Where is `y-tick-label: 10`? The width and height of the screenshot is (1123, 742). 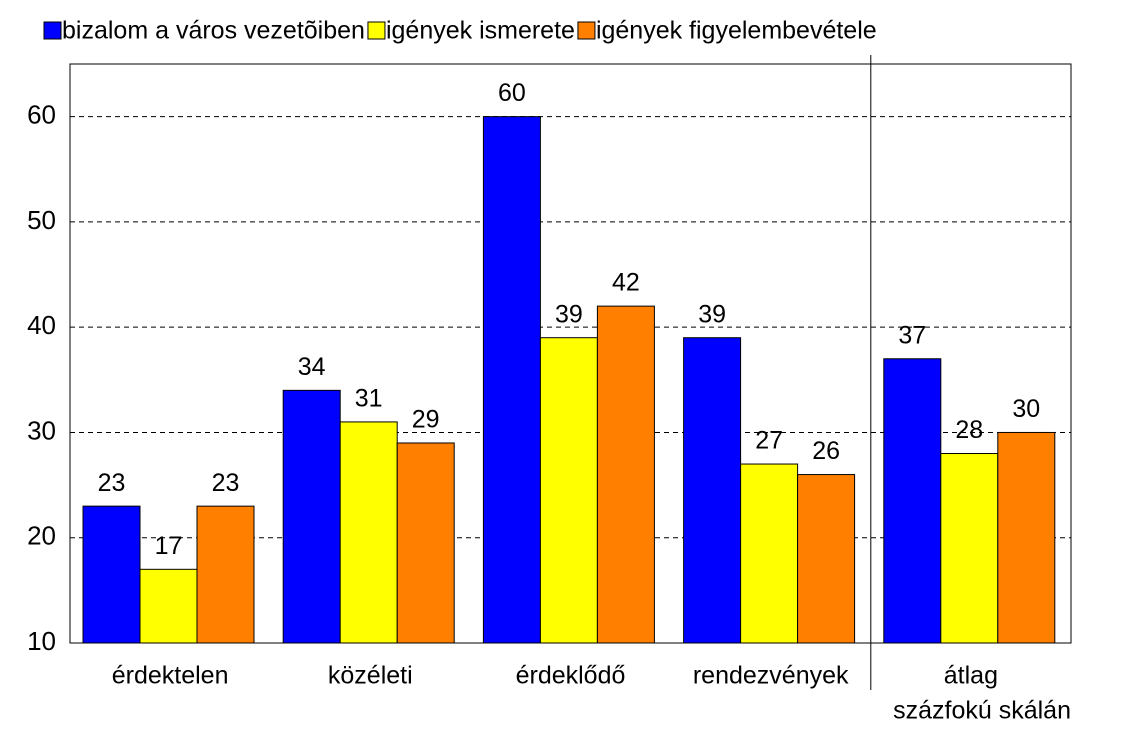 y-tick-label: 10 is located at coordinates (41, 641).